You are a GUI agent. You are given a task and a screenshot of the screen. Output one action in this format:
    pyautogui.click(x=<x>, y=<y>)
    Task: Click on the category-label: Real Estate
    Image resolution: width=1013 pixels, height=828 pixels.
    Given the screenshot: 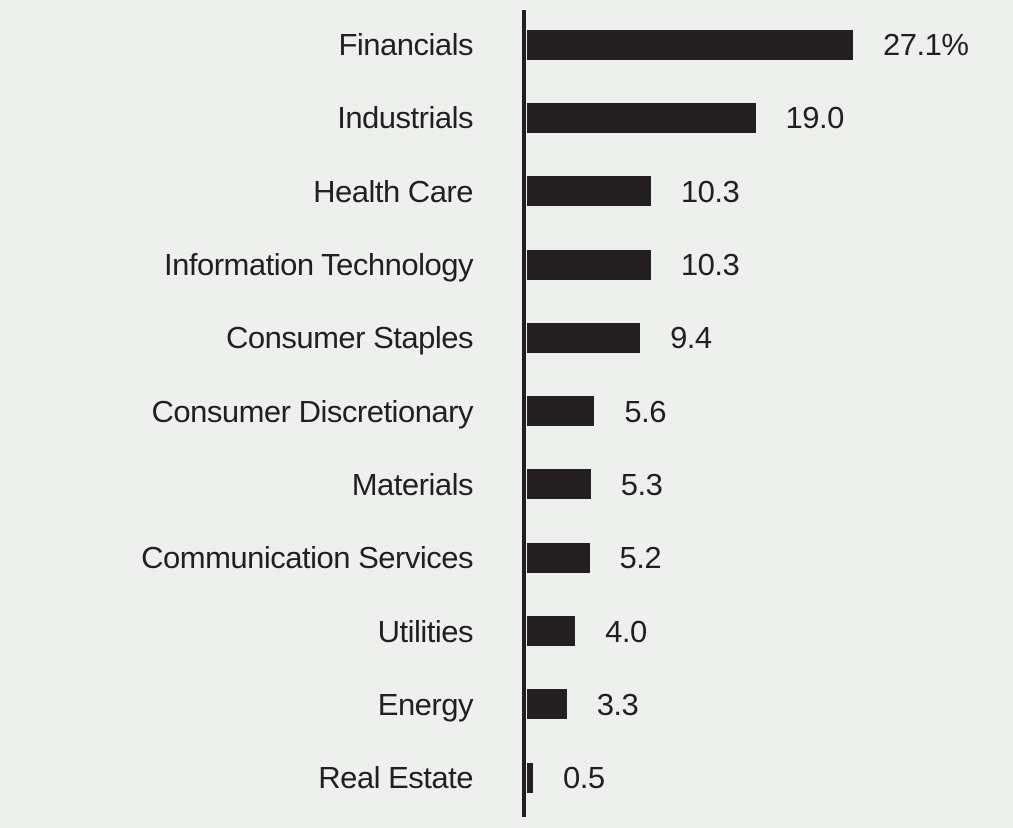 What is the action you would take?
    pyautogui.click(x=395, y=778)
    